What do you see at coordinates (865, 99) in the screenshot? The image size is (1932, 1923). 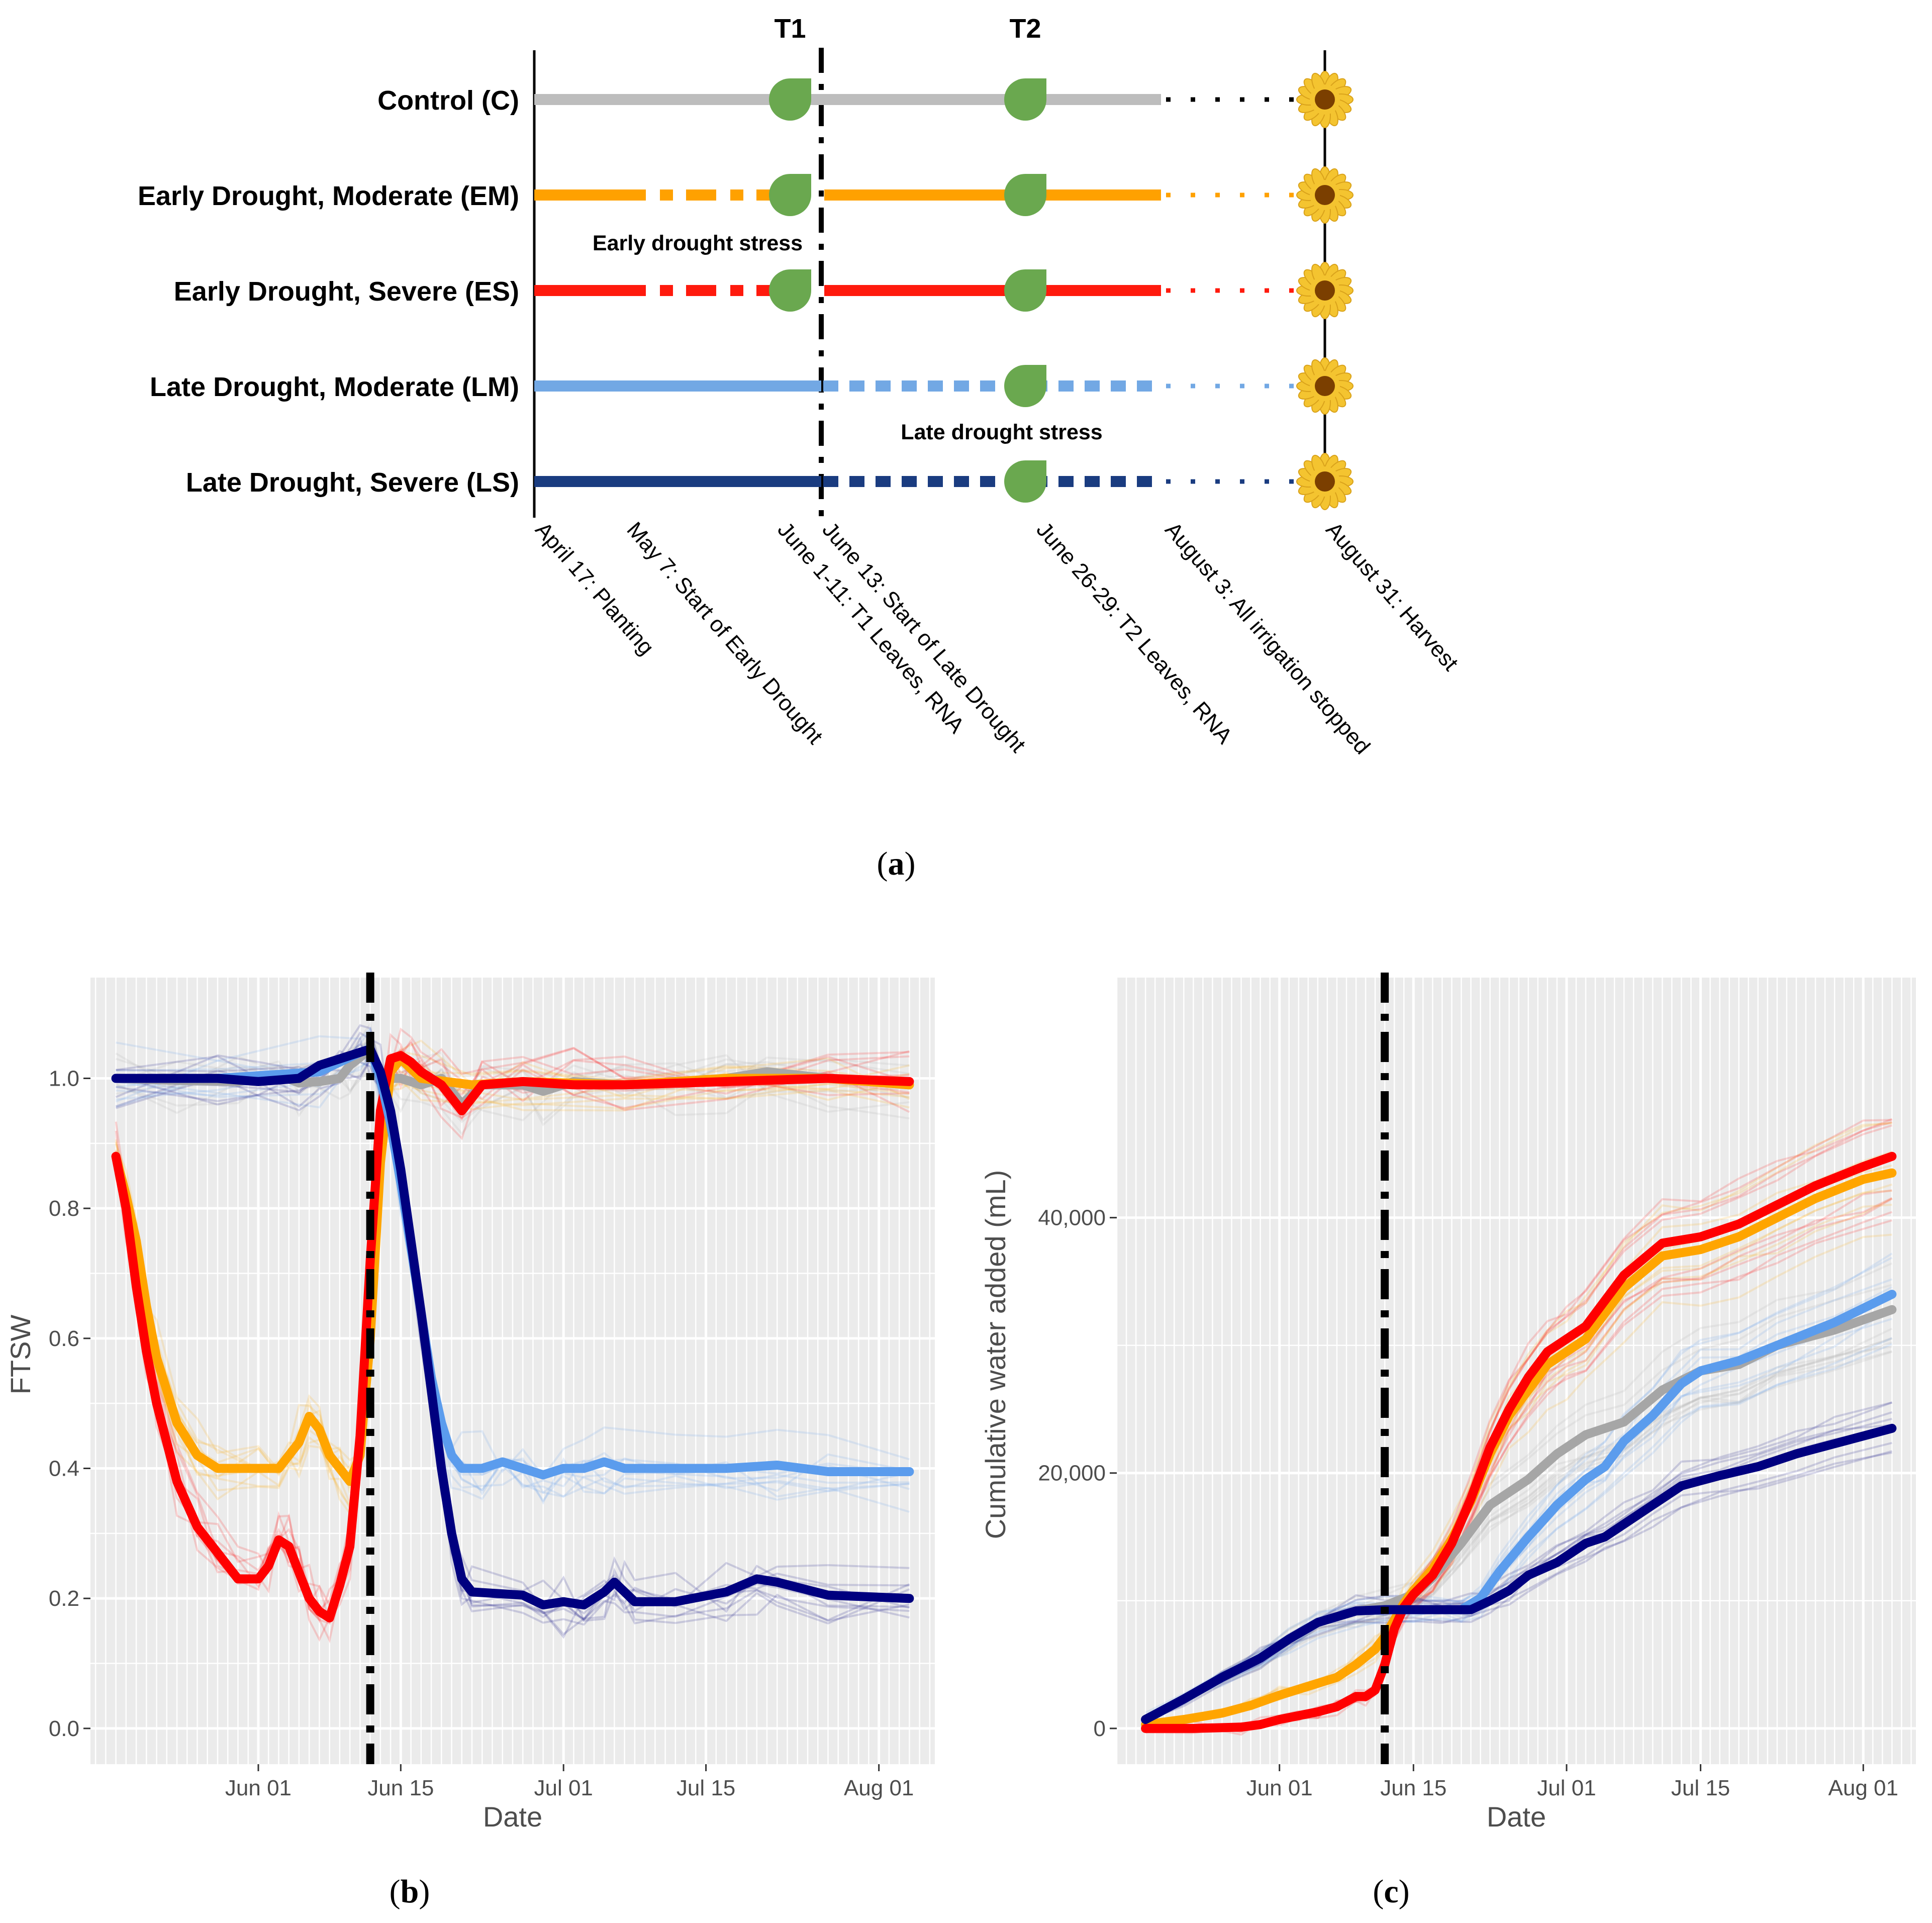 I see `treatment-row: Control (C)` at bounding box center [865, 99].